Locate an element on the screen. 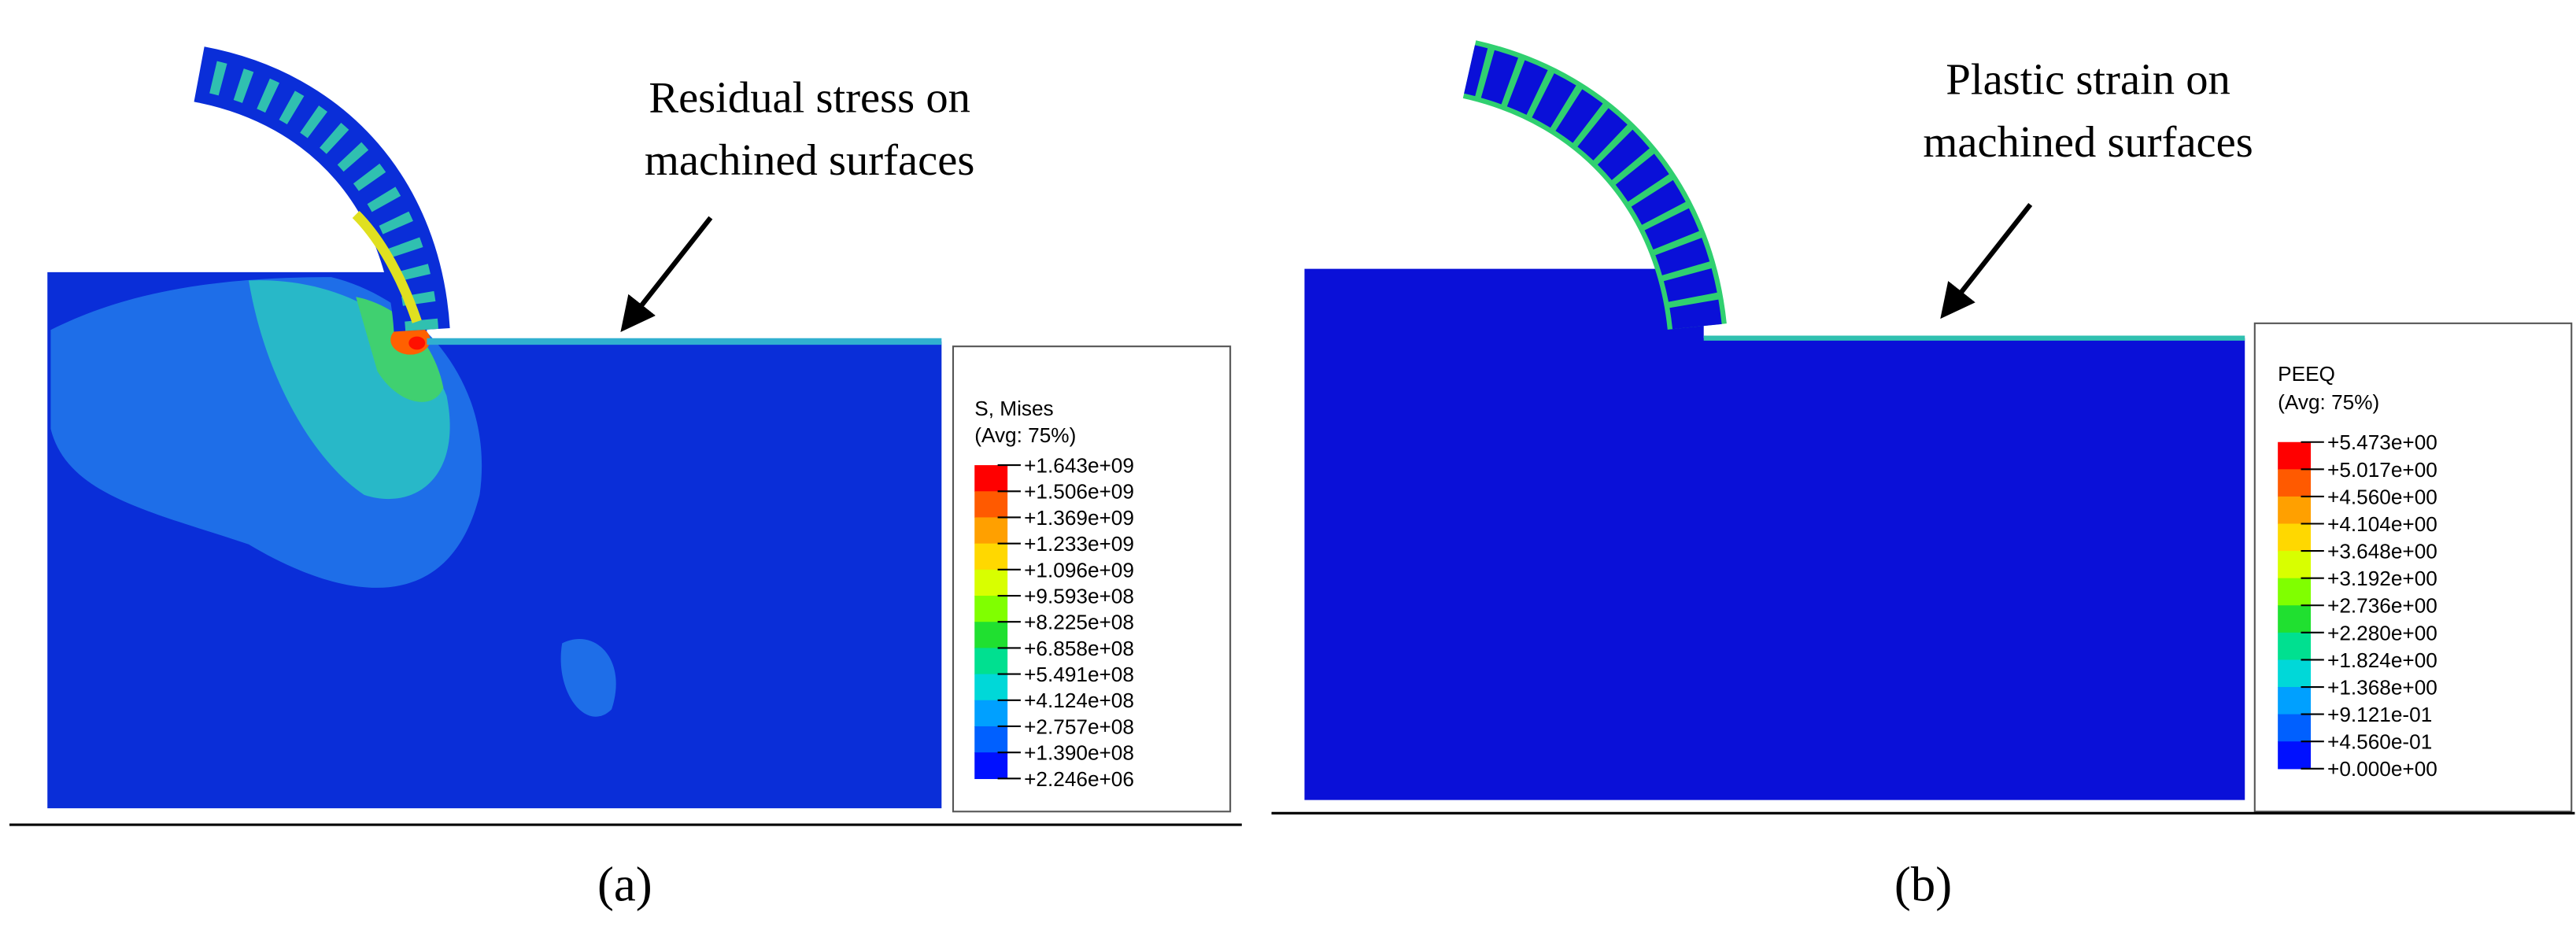 The height and width of the screenshot is (927, 2576). legend-title: S, Mises is located at coordinates (1013, 408).